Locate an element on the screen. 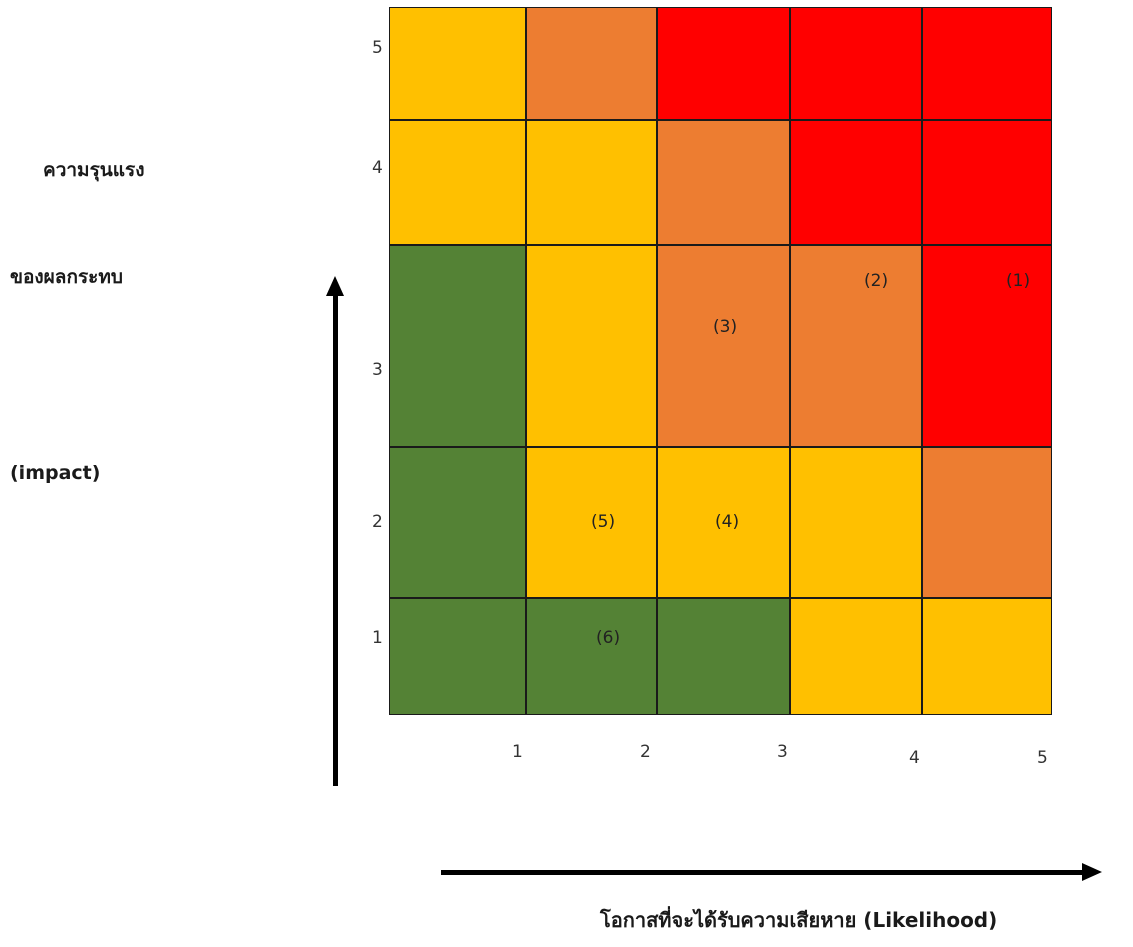 The image size is (1133, 947). impact-axis-title-line1: ความรุนแรง is located at coordinates (94, 170).